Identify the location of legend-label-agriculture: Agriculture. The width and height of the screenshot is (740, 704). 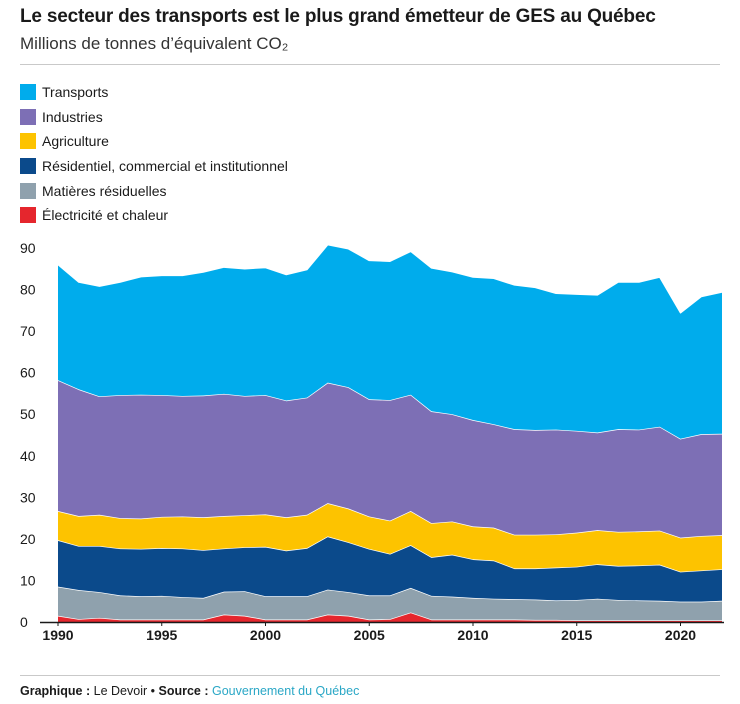
(75, 141).